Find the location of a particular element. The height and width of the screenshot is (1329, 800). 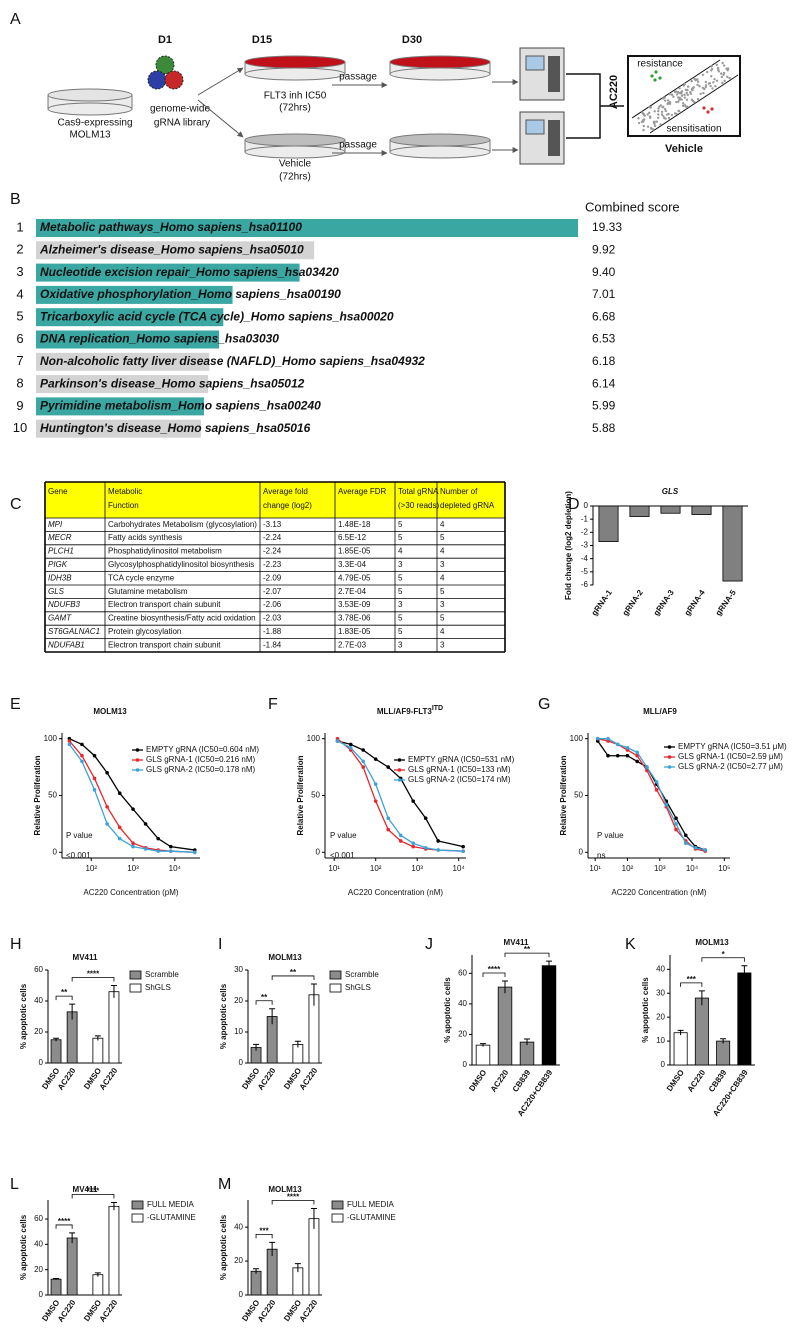

scatter-box is located at coordinates (684, 96).